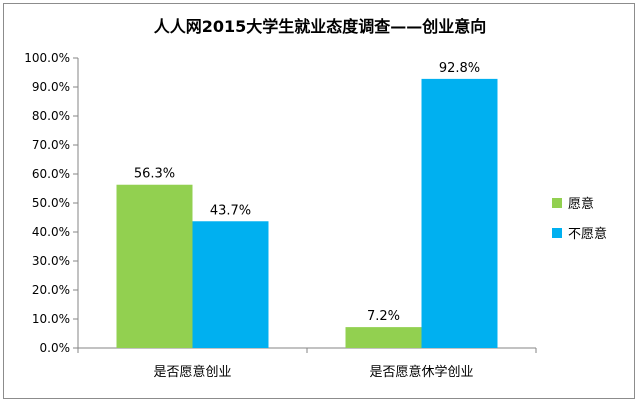 The width and height of the screenshot is (640, 404). Describe the element at coordinates (51, 319) in the screenshot. I see `y-tick-label: 10.0%` at that location.